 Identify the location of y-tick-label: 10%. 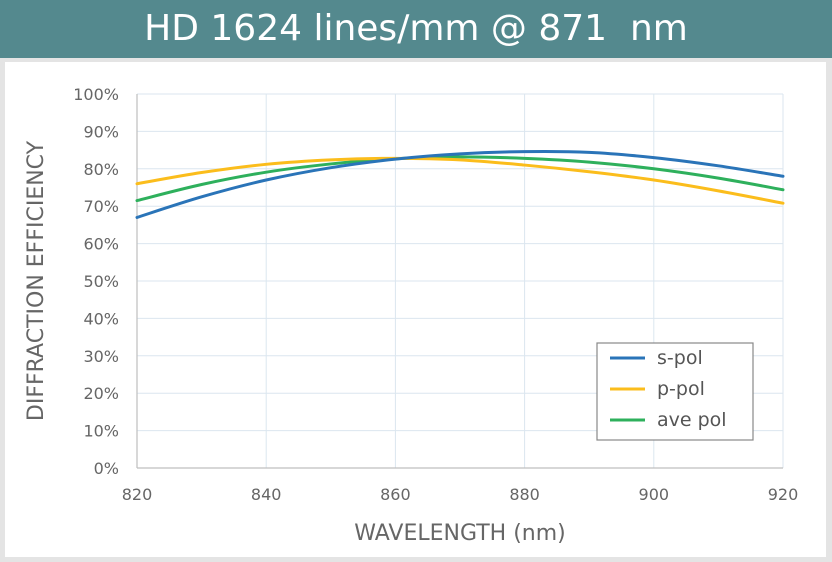
(101, 431).